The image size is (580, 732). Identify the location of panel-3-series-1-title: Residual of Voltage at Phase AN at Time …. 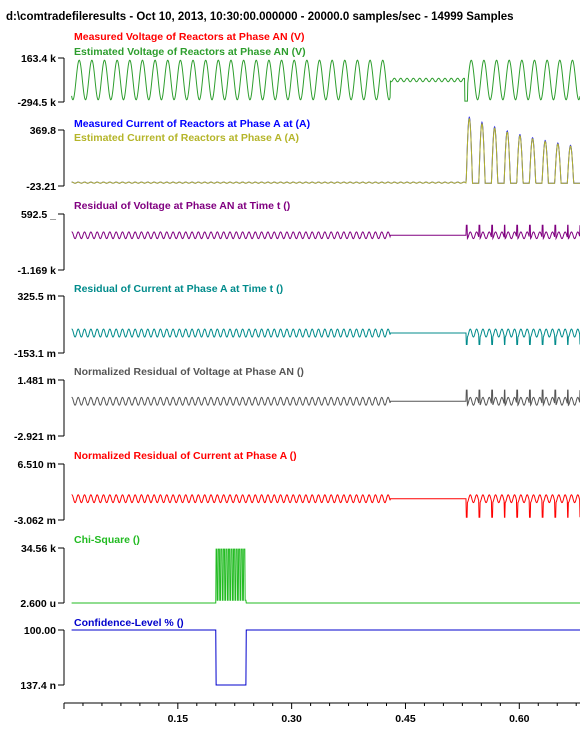
(182, 206).